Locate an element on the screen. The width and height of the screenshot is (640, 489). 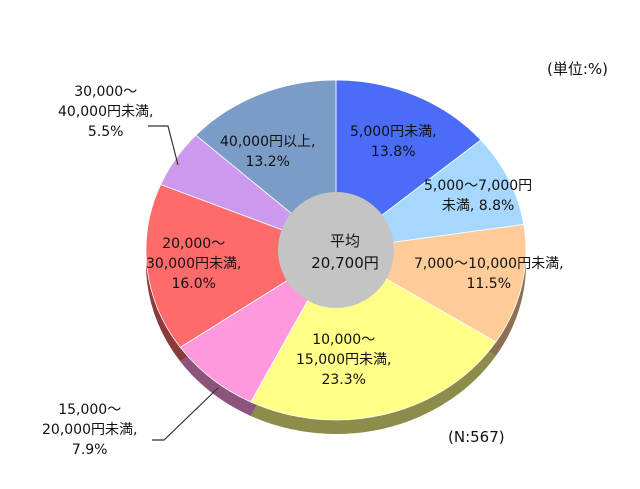
leader-lines is located at coordinates (183, 283).